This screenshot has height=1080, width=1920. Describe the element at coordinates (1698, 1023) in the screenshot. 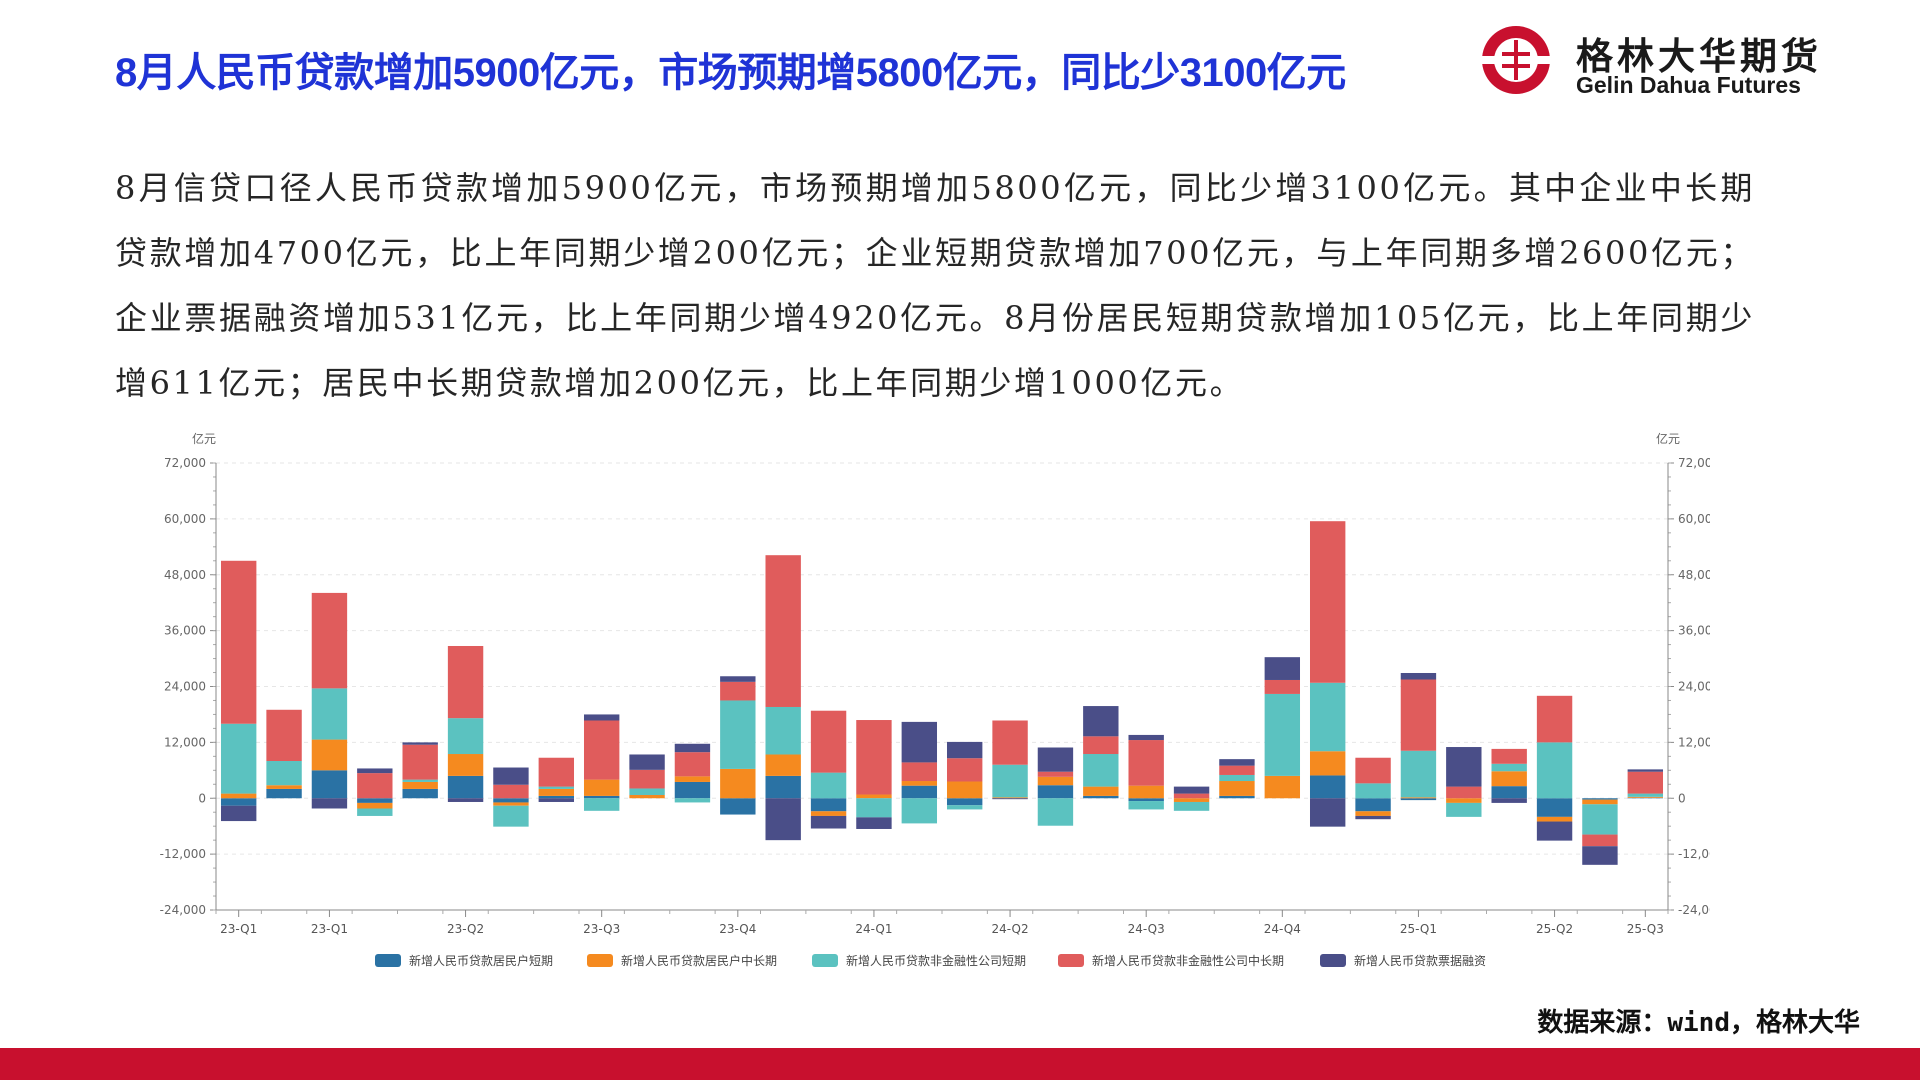

I see `data-source: 数据来源：wind，格林大华` at that location.